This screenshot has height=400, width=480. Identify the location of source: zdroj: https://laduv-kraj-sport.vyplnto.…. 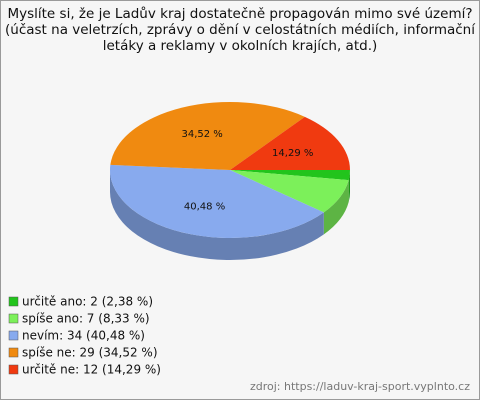
(360, 386).